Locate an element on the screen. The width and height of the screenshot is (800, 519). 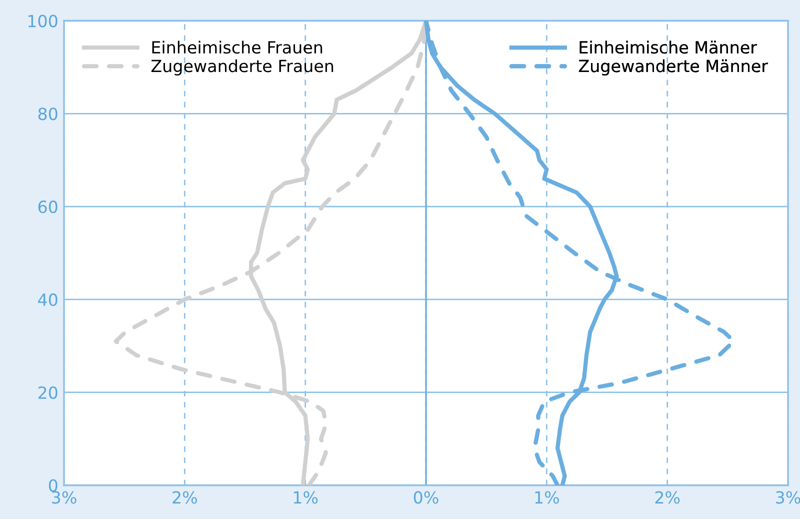
legend-label: Zugewanderte Frauen is located at coordinates (242, 67).